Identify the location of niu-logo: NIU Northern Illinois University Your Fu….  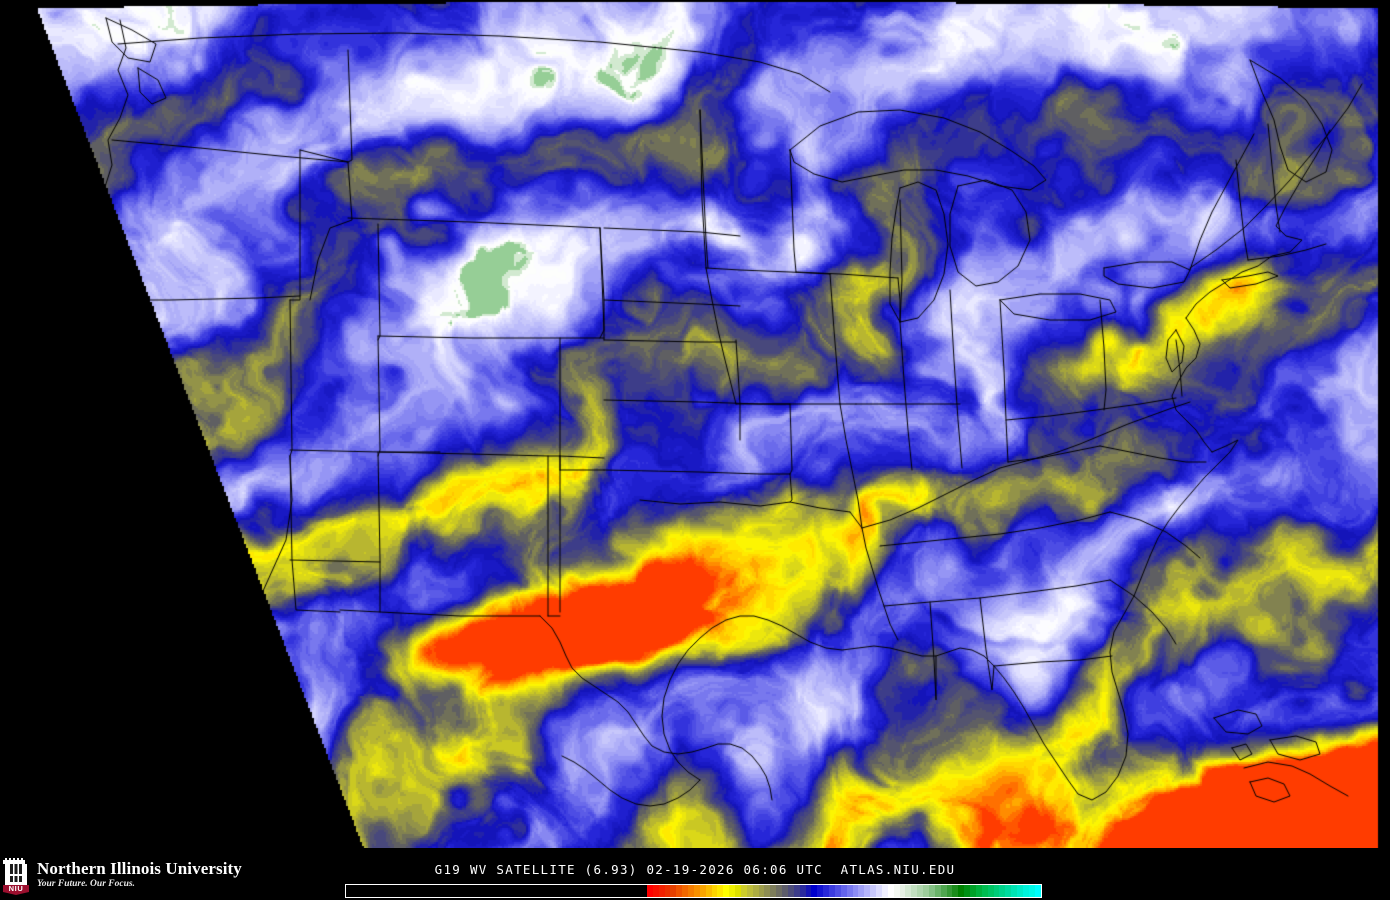
(127, 875).